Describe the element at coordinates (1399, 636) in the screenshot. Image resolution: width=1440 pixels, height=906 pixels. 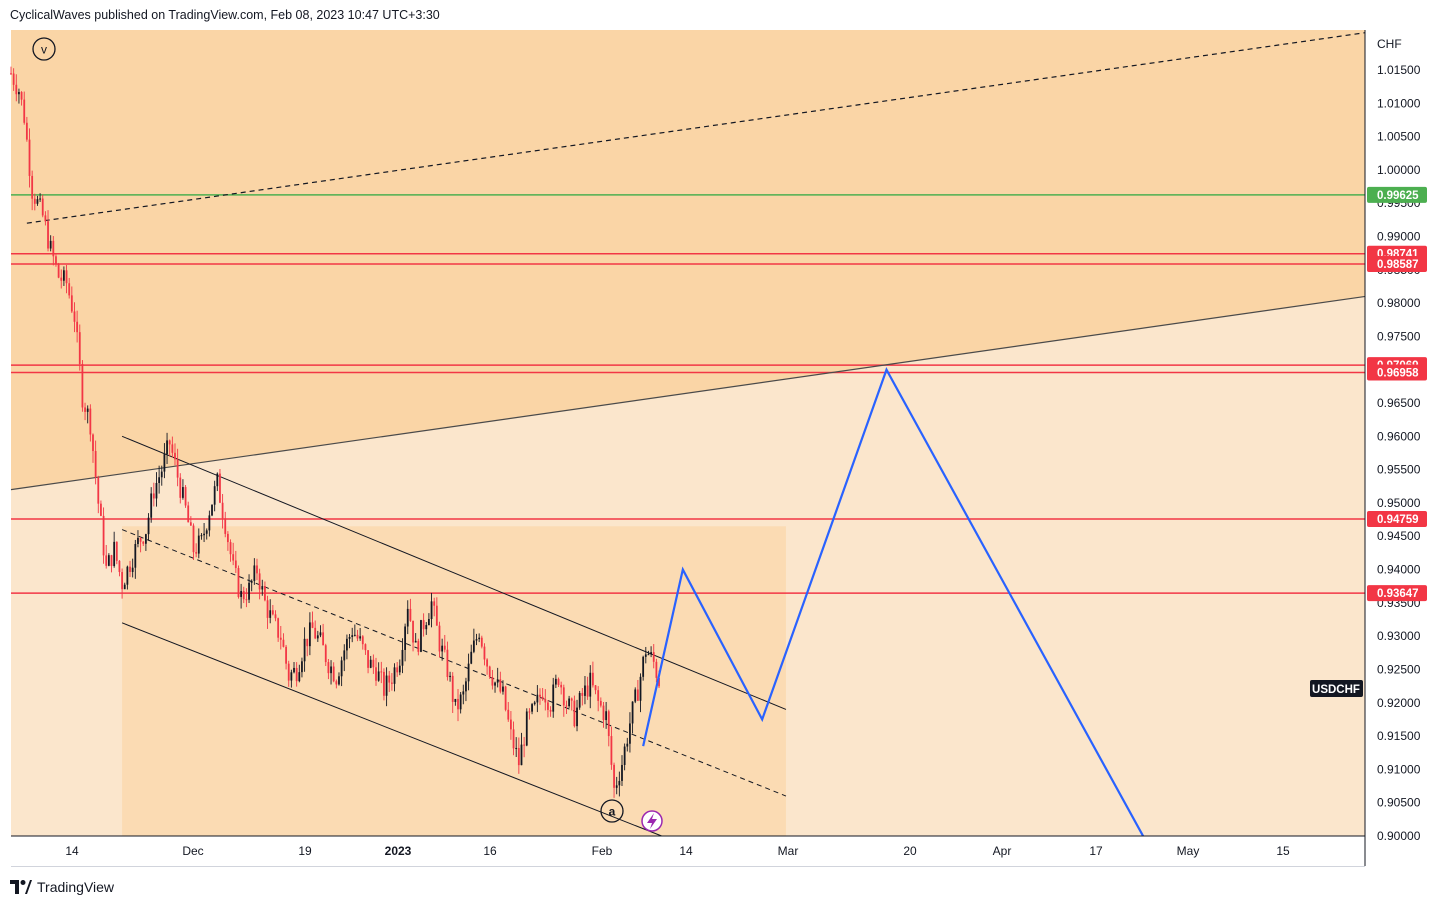
I see `y-tick-label: 0.93000` at that location.